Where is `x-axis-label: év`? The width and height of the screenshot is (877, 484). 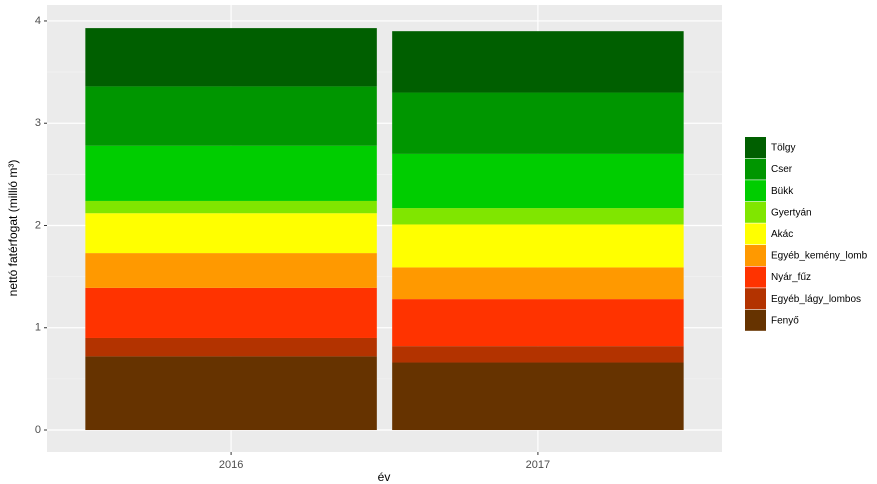 x-axis-label: év is located at coordinates (384, 477).